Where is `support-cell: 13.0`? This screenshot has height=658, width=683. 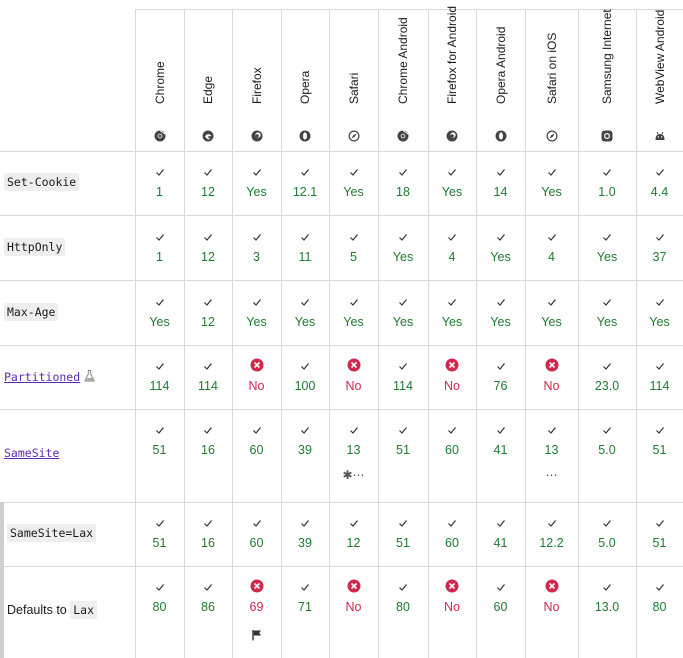 support-cell: 13.0 is located at coordinates (607, 610).